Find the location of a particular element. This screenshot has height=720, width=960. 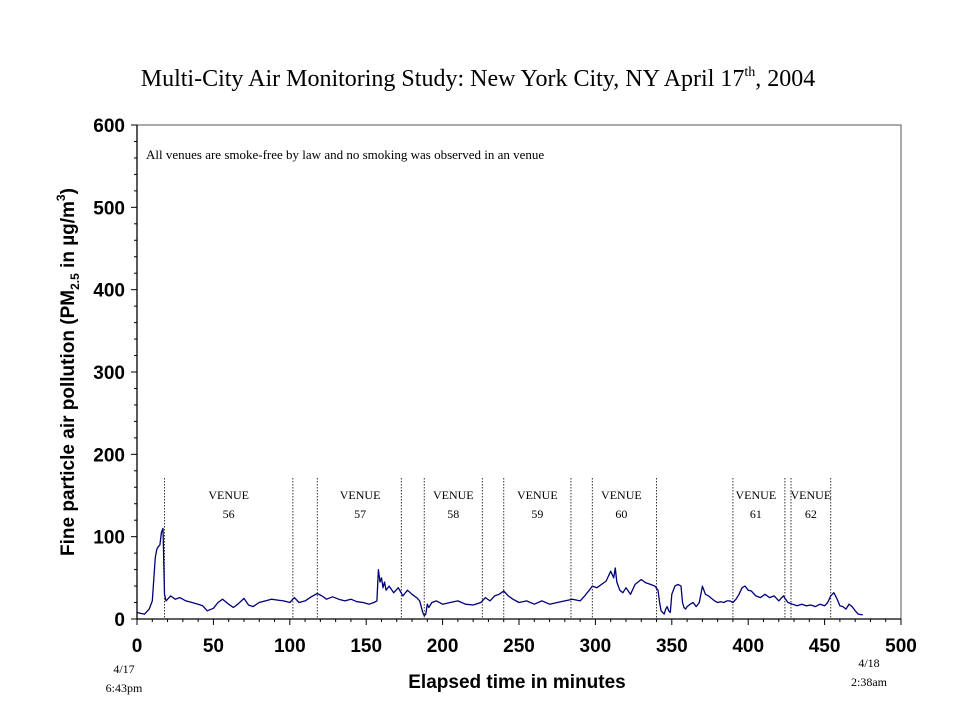

x-axis-label: Elapsed time in minutes is located at coordinates (517, 682).